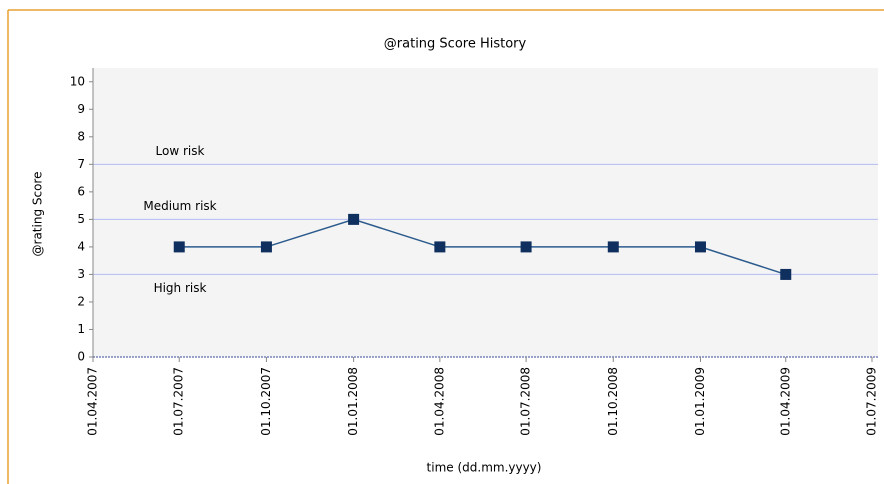 Image resolution: width=884 pixels, height=484 pixels. Describe the element at coordinates (81, 136) in the screenshot. I see `y-tick-label: 8` at that location.